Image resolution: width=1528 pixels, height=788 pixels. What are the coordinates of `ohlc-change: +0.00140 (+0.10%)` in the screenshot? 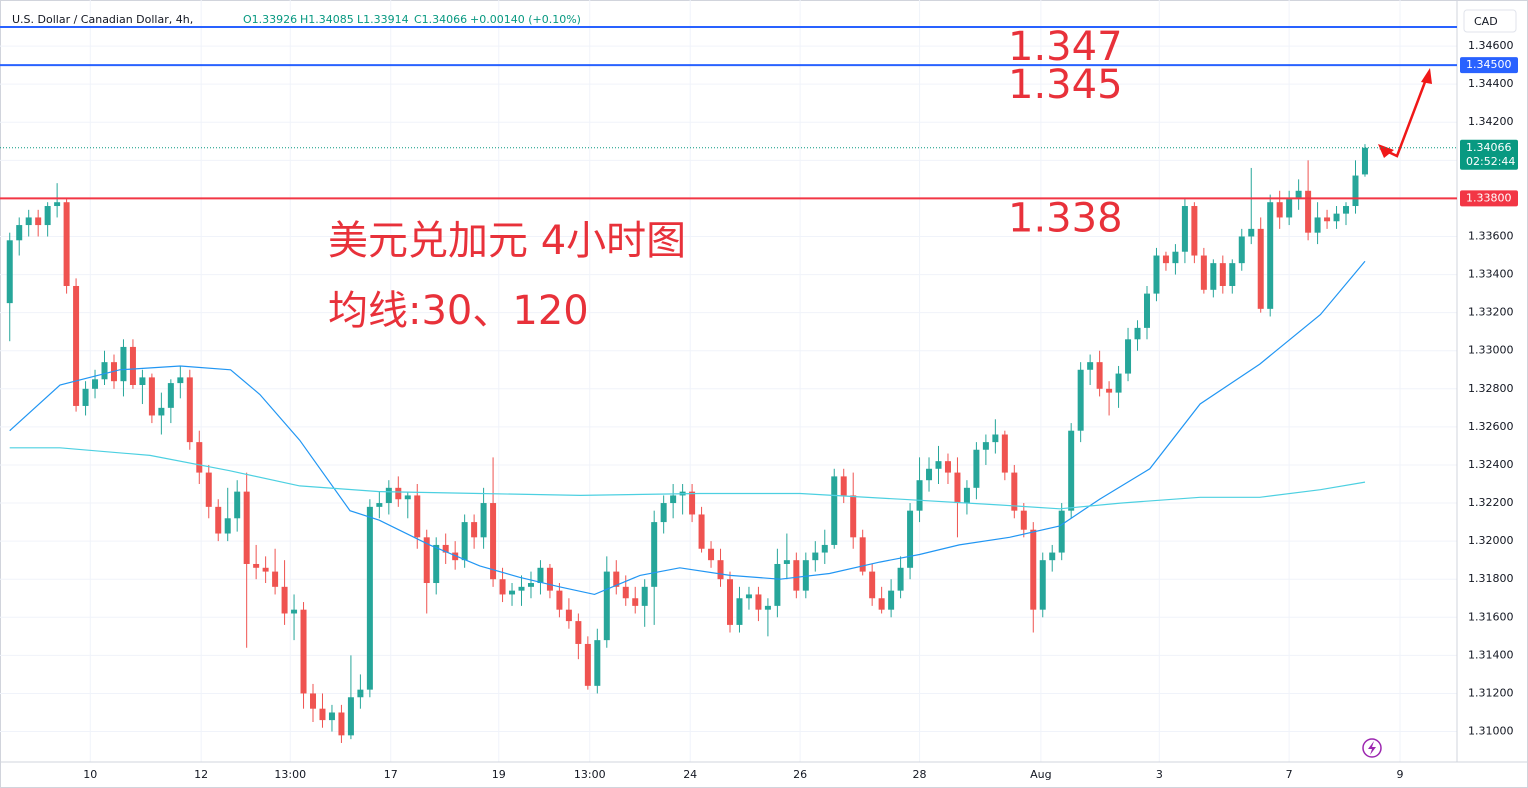 It's located at (525, 19).